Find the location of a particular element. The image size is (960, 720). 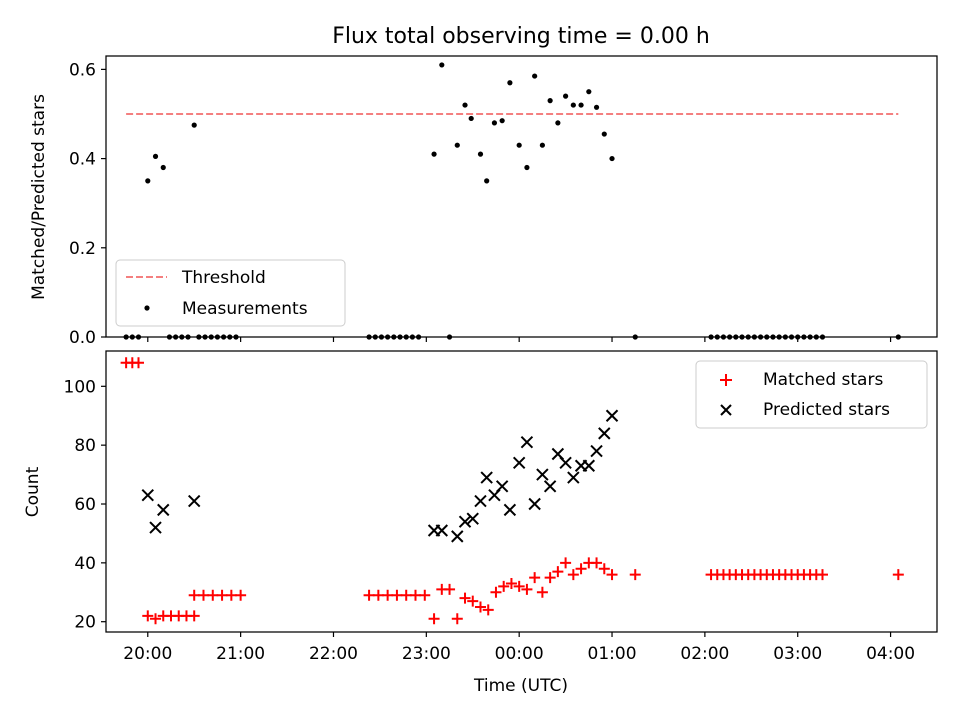

top-y-tick-label: 0.4 is located at coordinates (82, 160).